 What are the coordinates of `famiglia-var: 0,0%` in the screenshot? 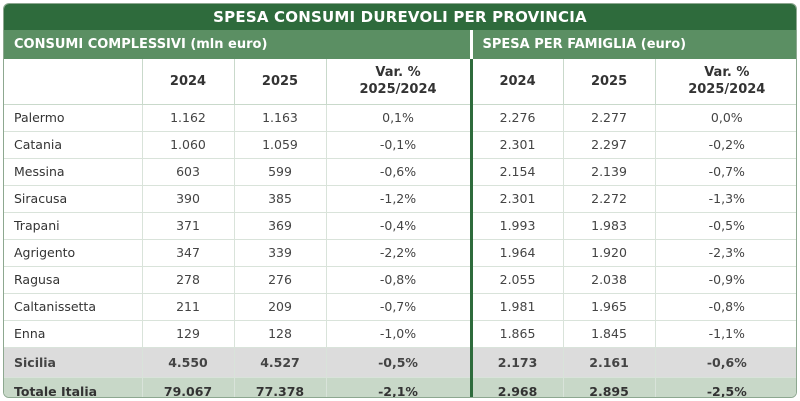 It's located at (725, 118).